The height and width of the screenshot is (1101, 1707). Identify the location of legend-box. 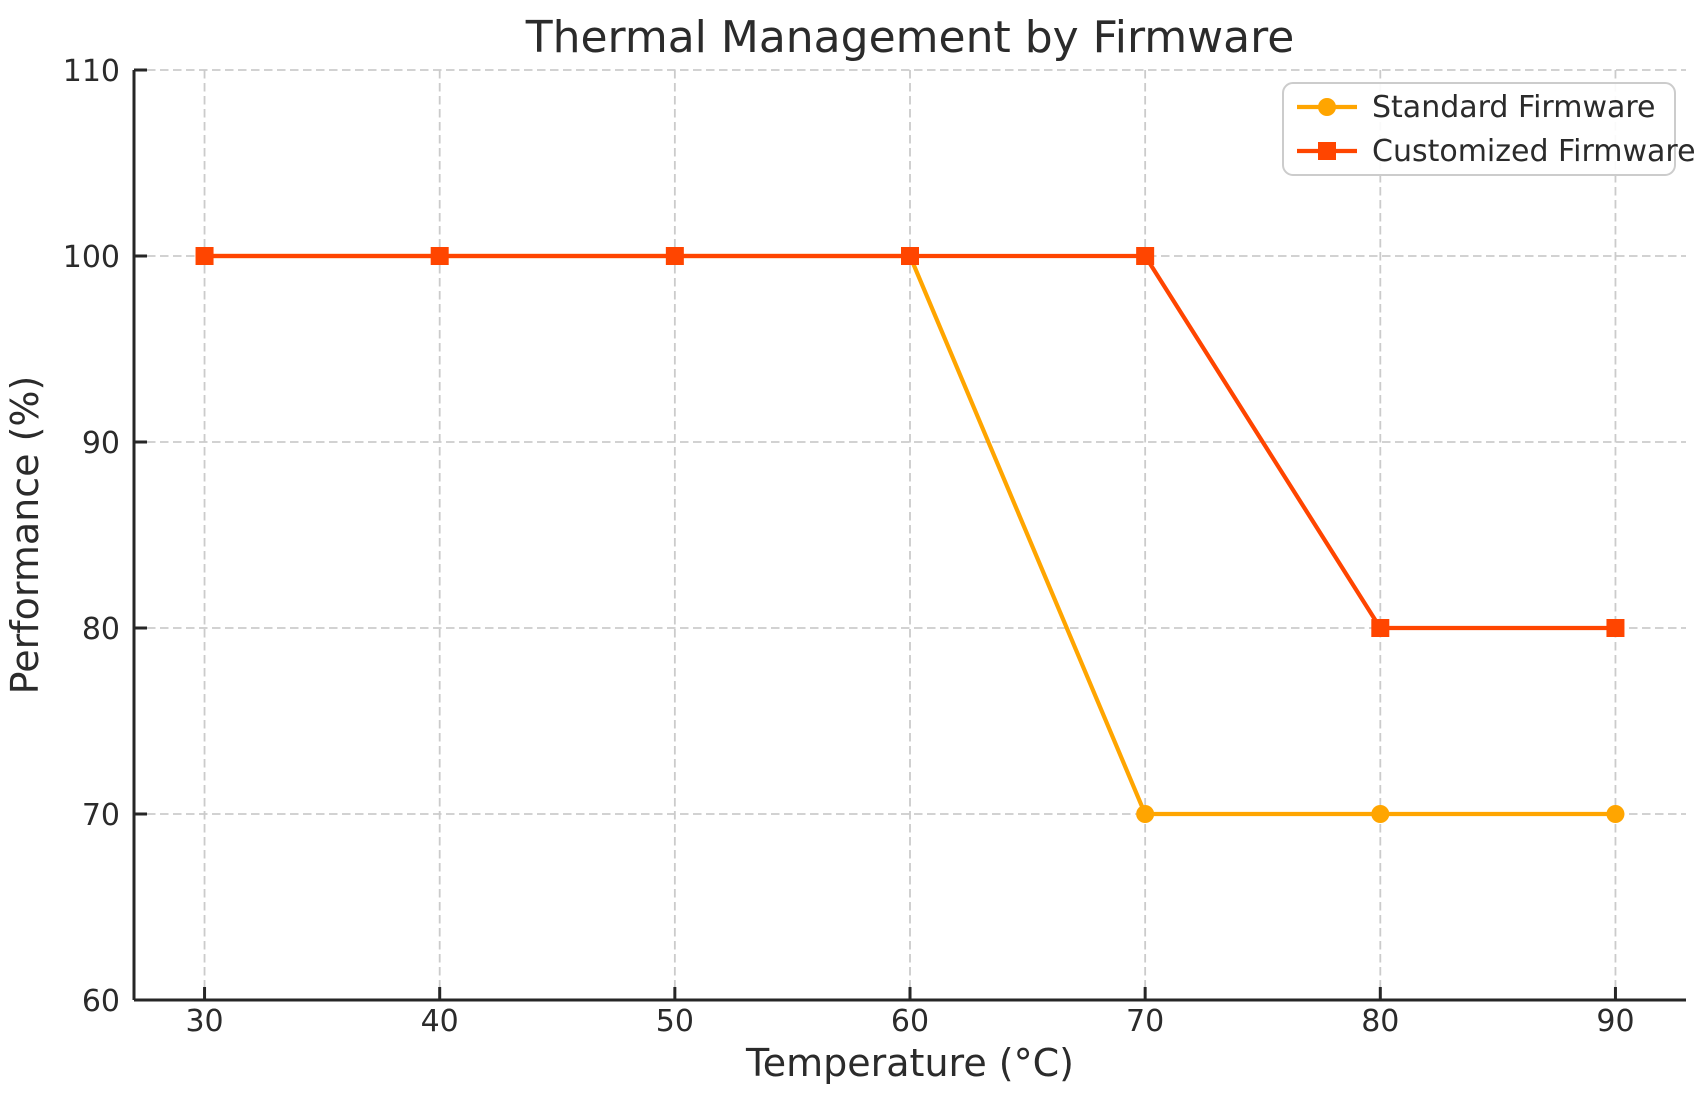
(1479, 129).